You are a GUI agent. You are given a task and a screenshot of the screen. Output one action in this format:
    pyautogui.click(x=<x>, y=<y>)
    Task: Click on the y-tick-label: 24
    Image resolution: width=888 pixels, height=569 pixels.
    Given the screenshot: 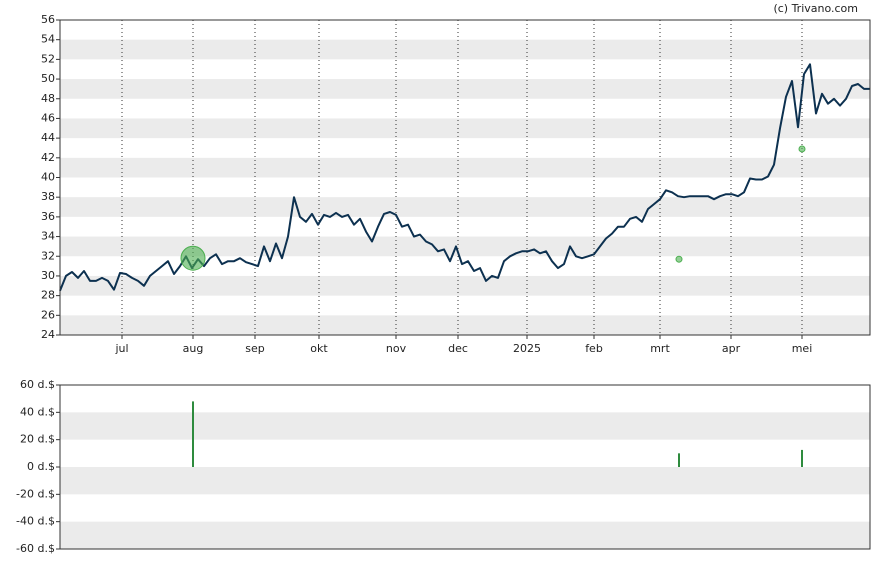 What is the action you would take?
    pyautogui.click(x=48, y=334)
    